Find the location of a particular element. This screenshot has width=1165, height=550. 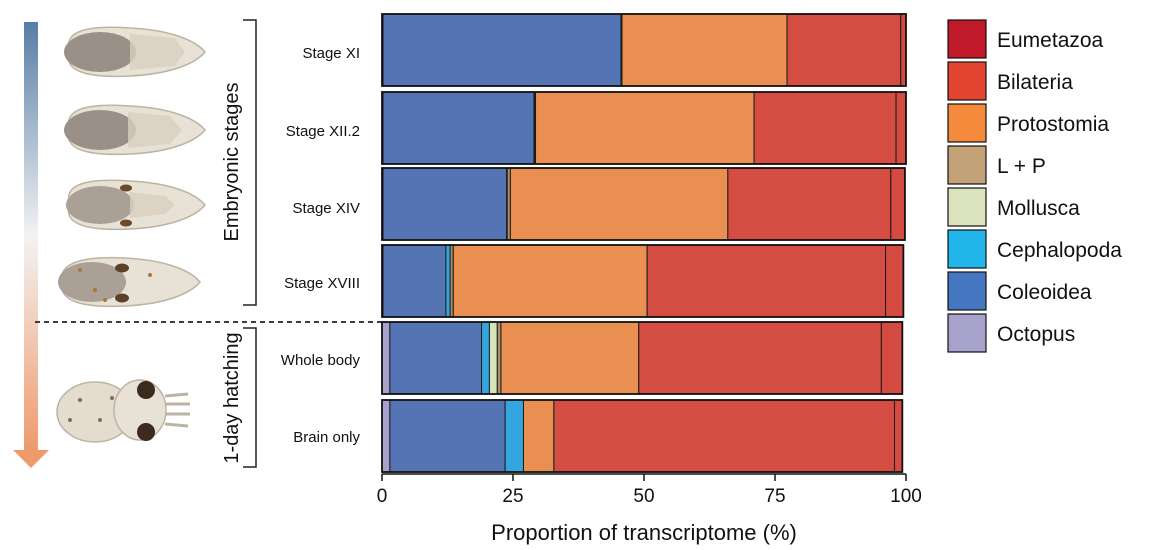

legend-swatch-octopus is located at coordinates (967, 333).